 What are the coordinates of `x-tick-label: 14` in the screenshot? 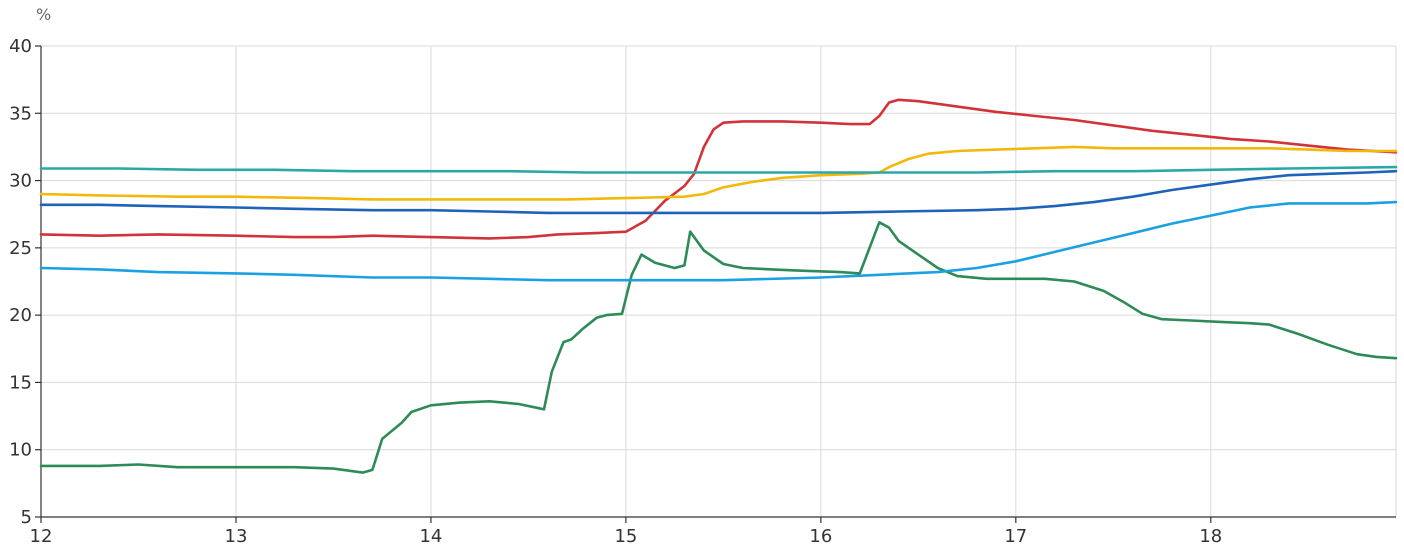 It's located at (430, 536).